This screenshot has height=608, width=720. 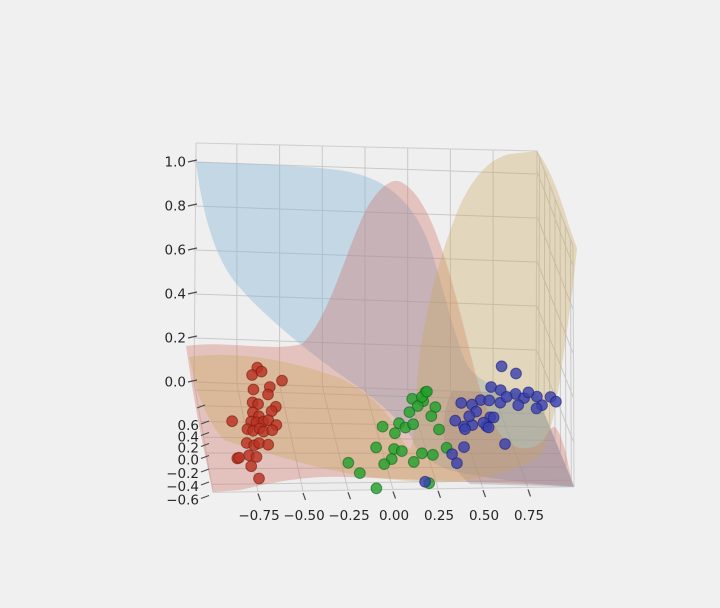 I want to click on scatter-class-blue, so click(x=490, y=424).